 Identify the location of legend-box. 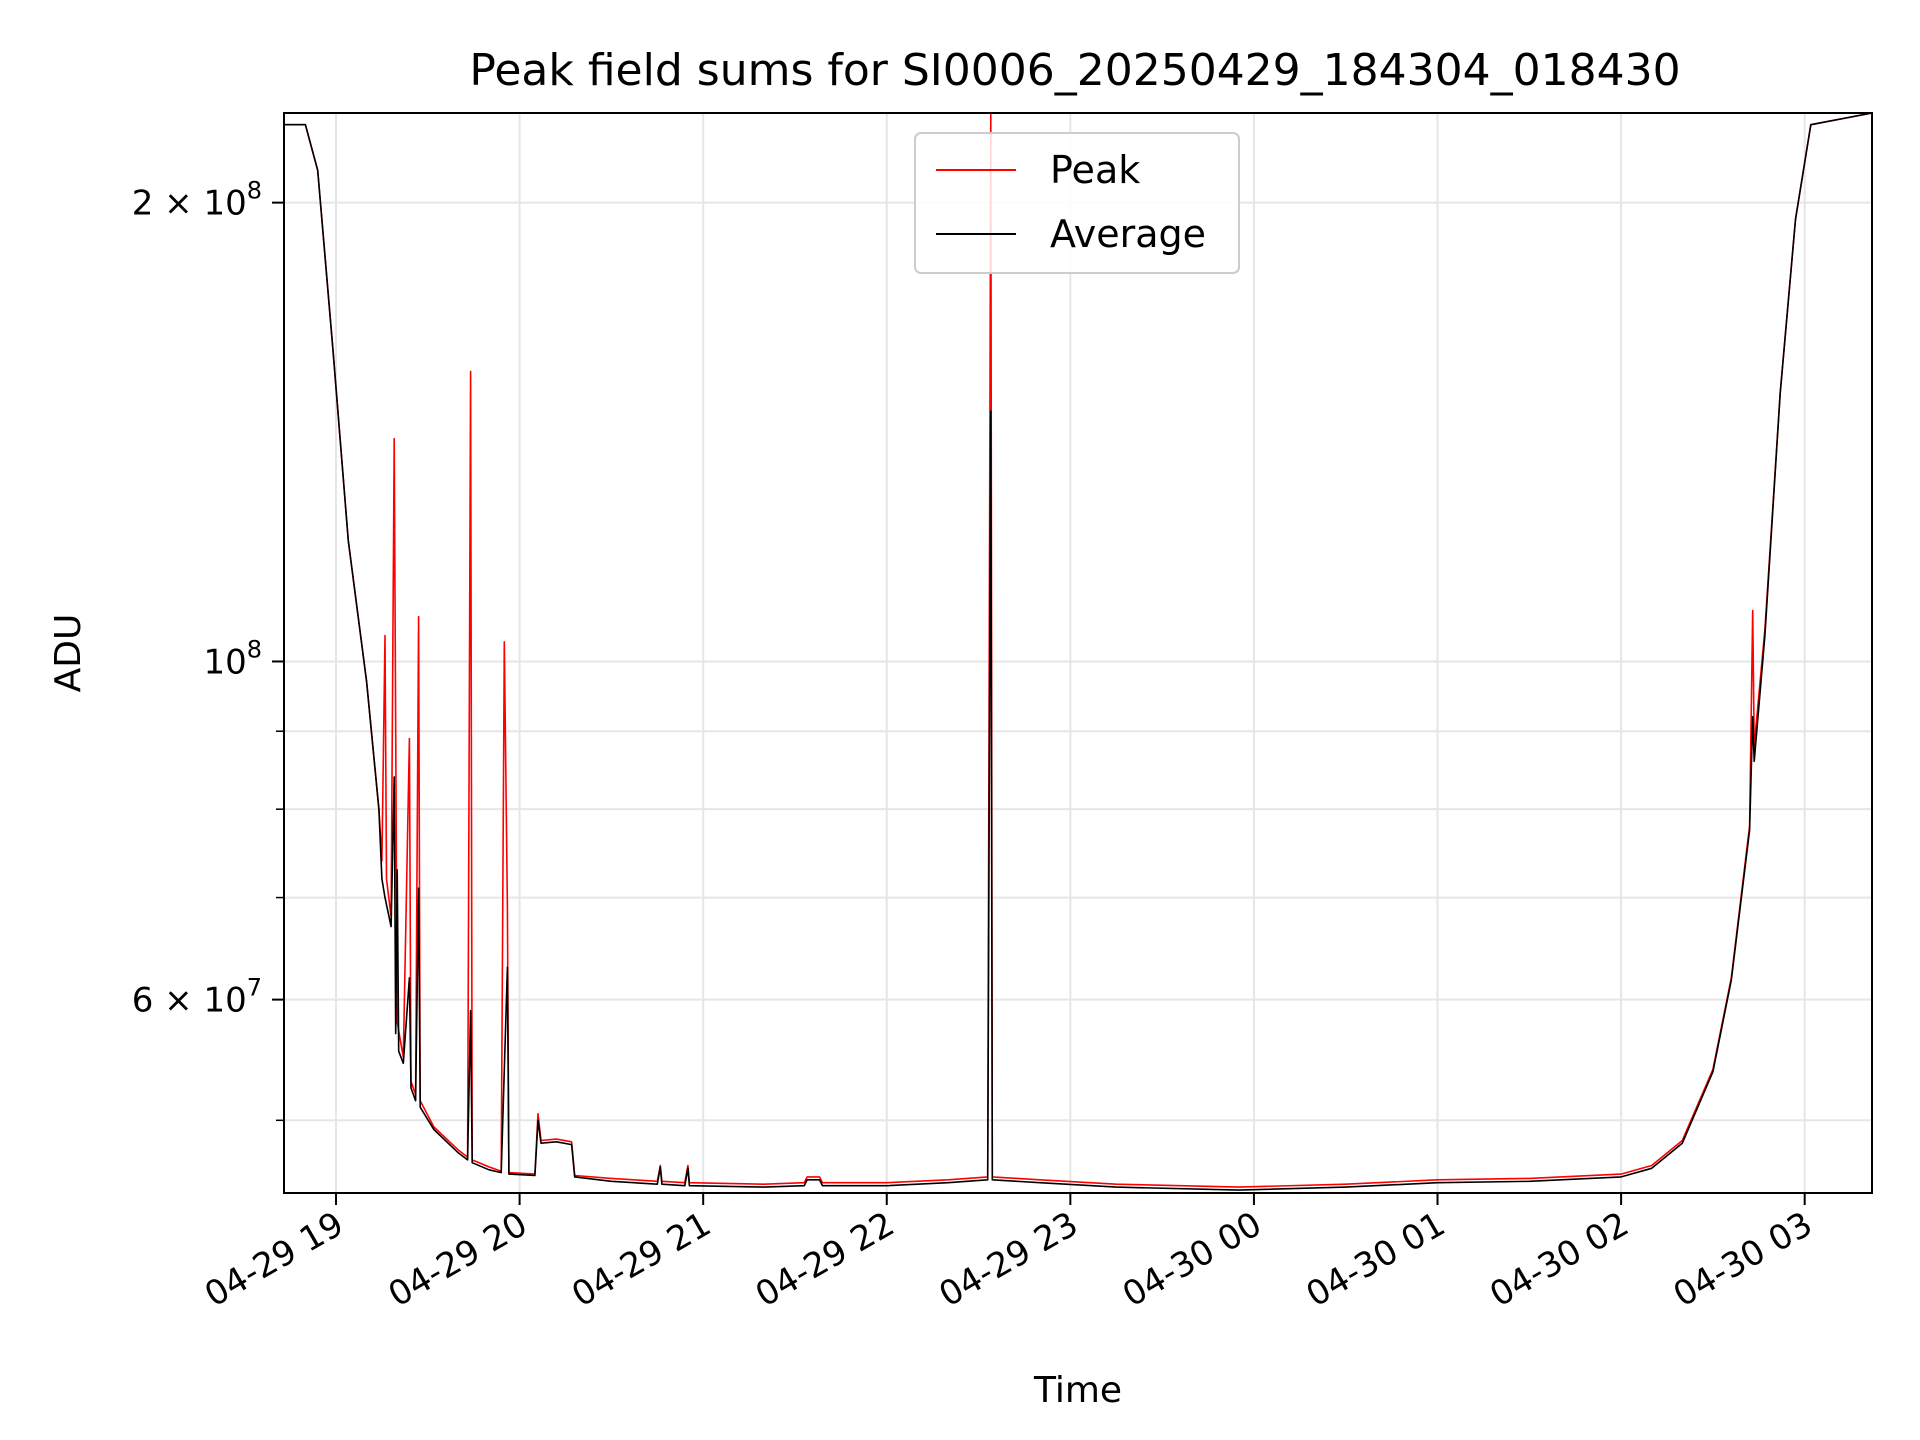
(1077, 203).